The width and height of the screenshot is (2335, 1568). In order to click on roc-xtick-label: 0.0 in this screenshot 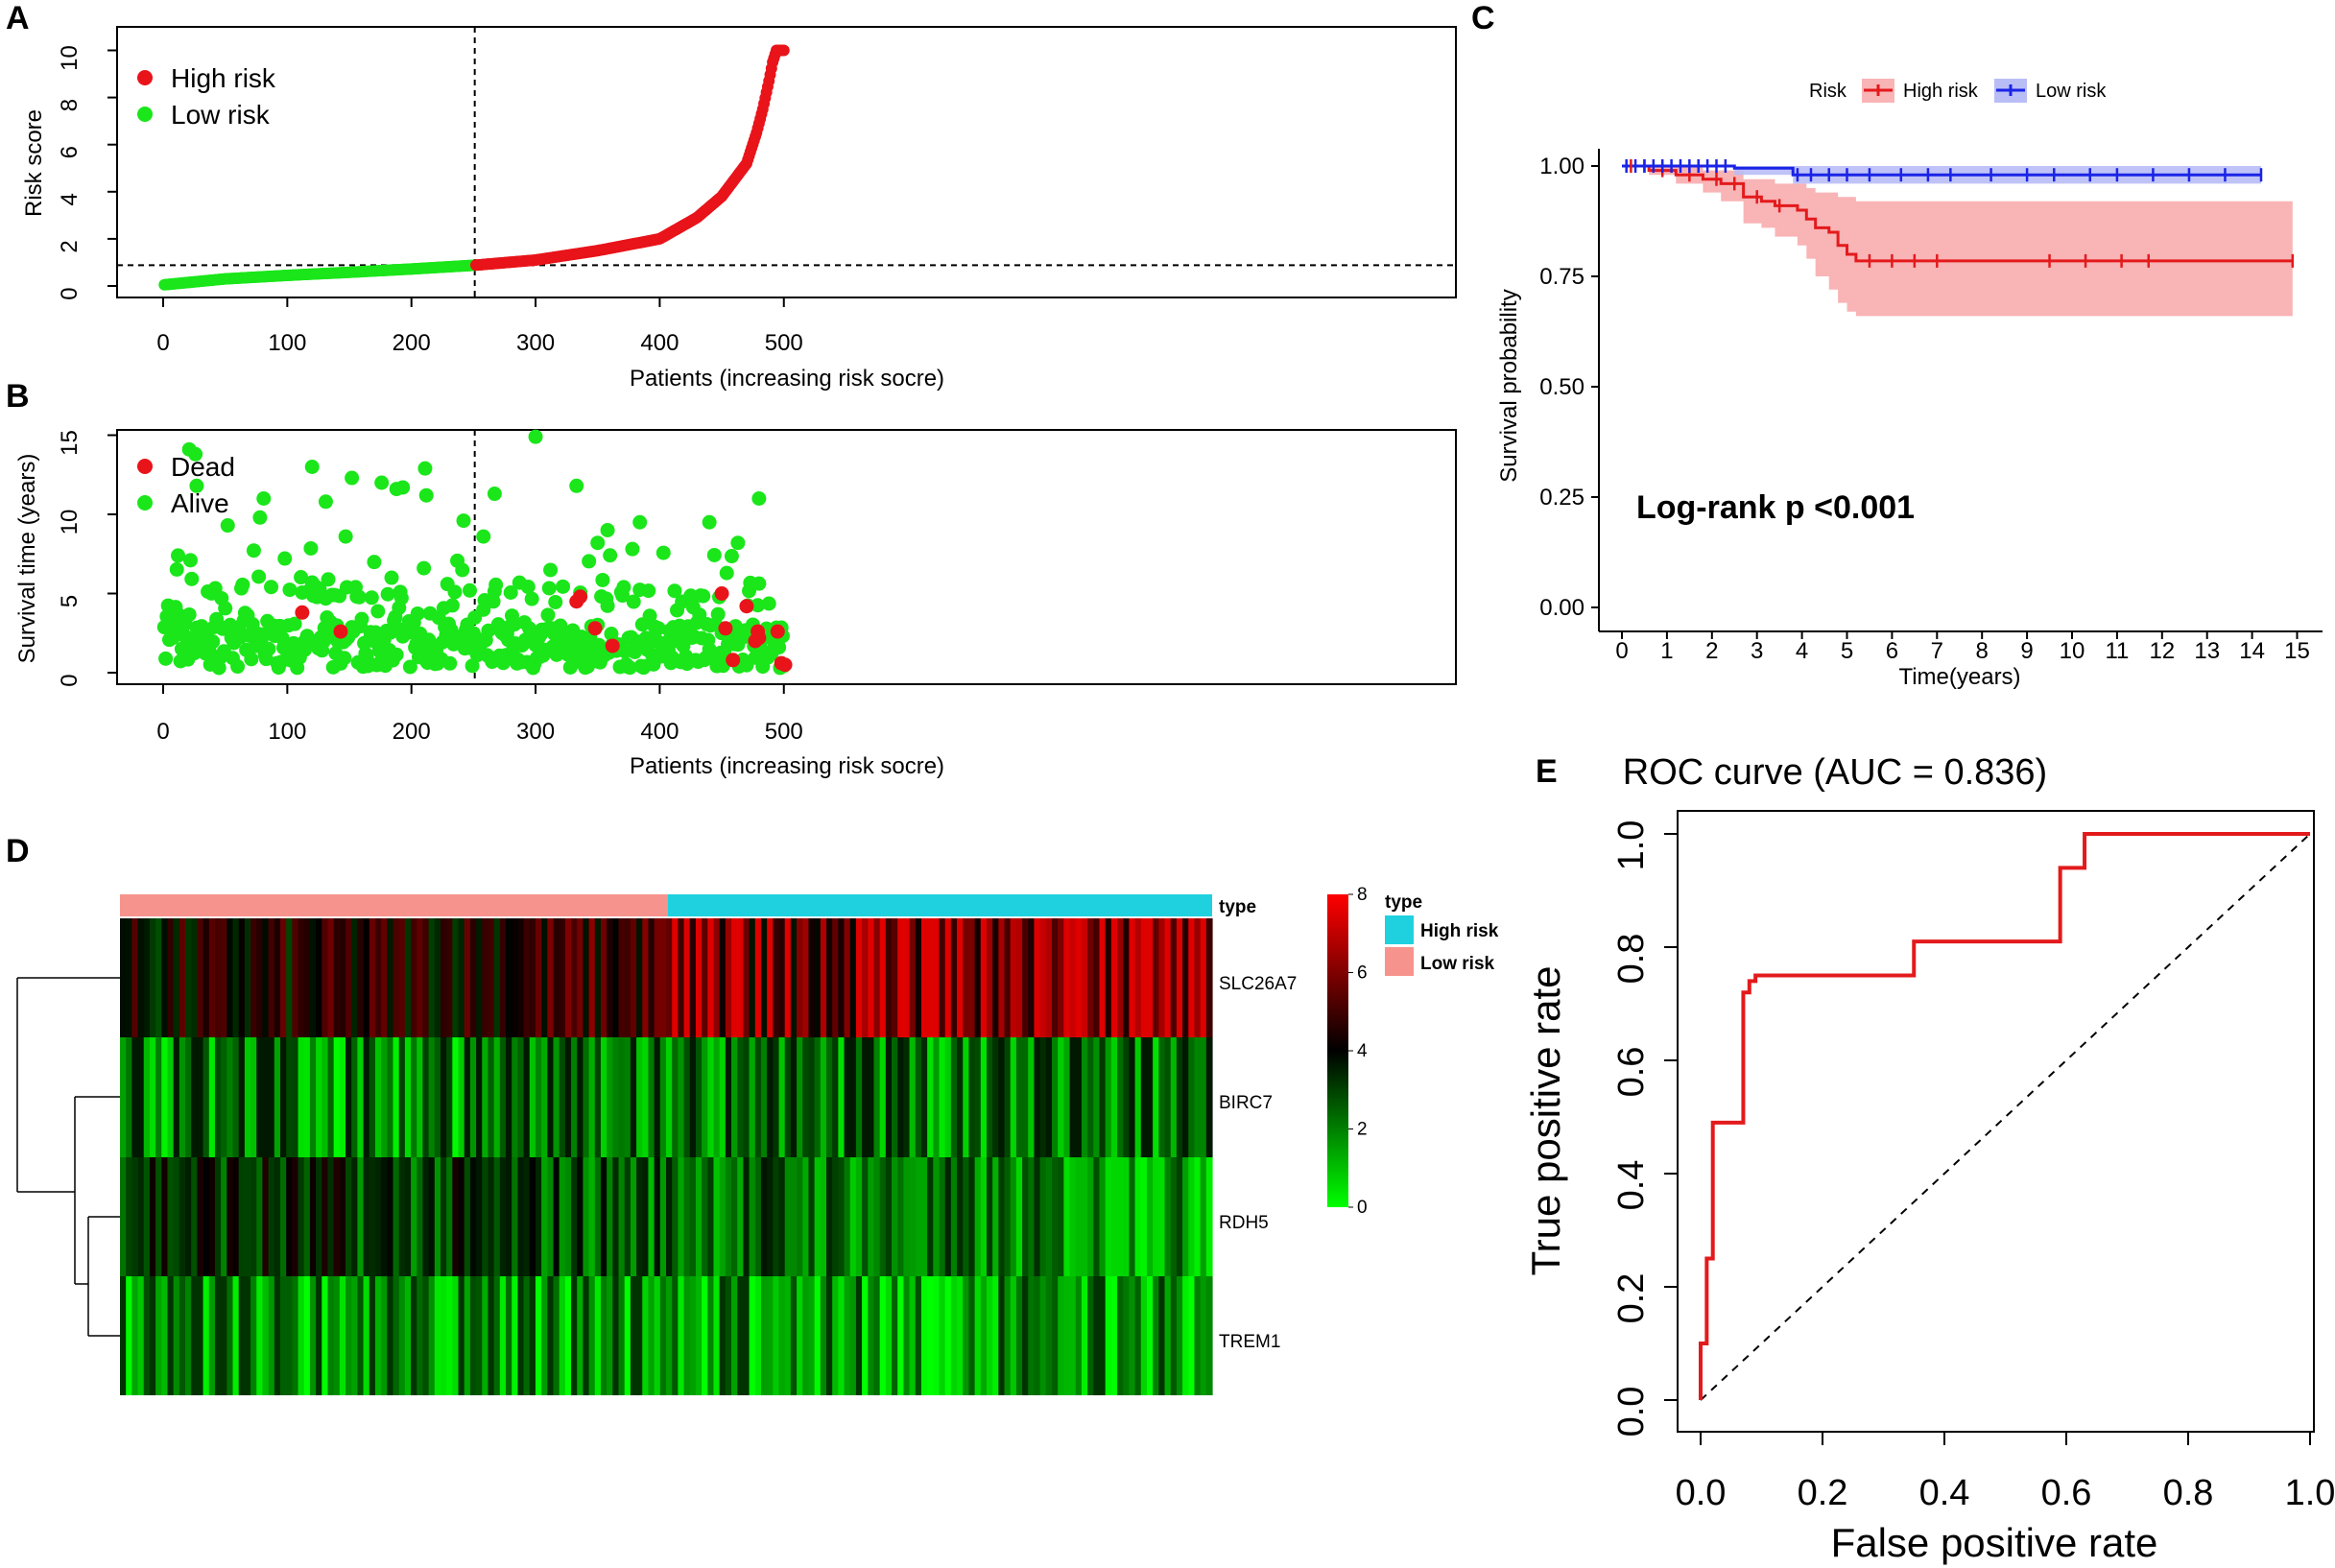, I will do `click(1702, 1493)`.